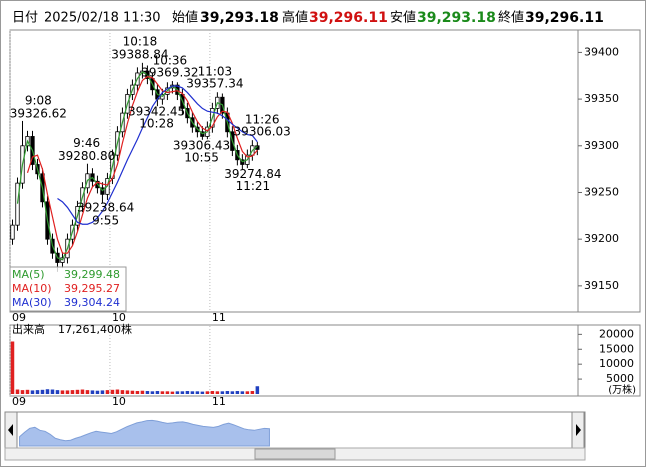 This screenshot has width=653, height=470. What do you see at coordinates (156, 112) in the screenshot?
I see `annotation-value: 39342.45` at bounding box center [156, 112].